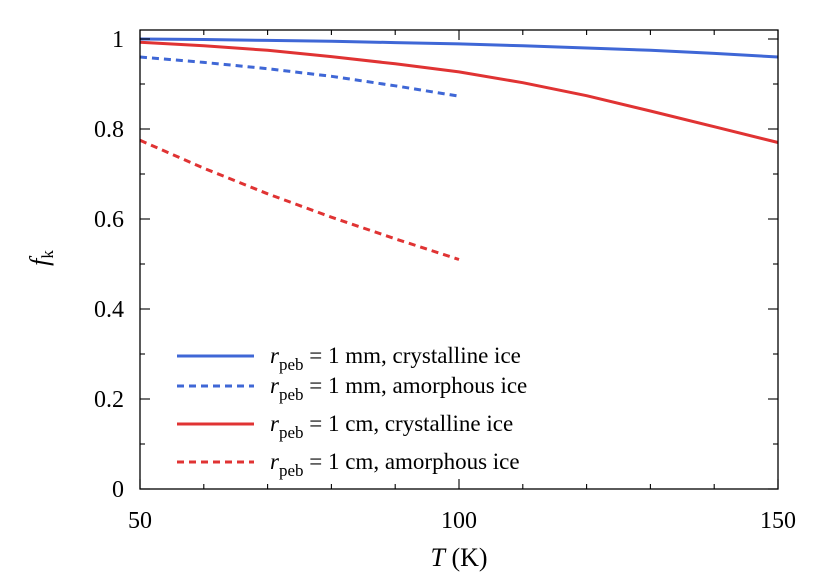 This screenshot has width=830, height=580. What do you see at coordinates (109, 130) in the screenshot?
I see `y-tick-label: 0.8` at bounding box center [109, 130].